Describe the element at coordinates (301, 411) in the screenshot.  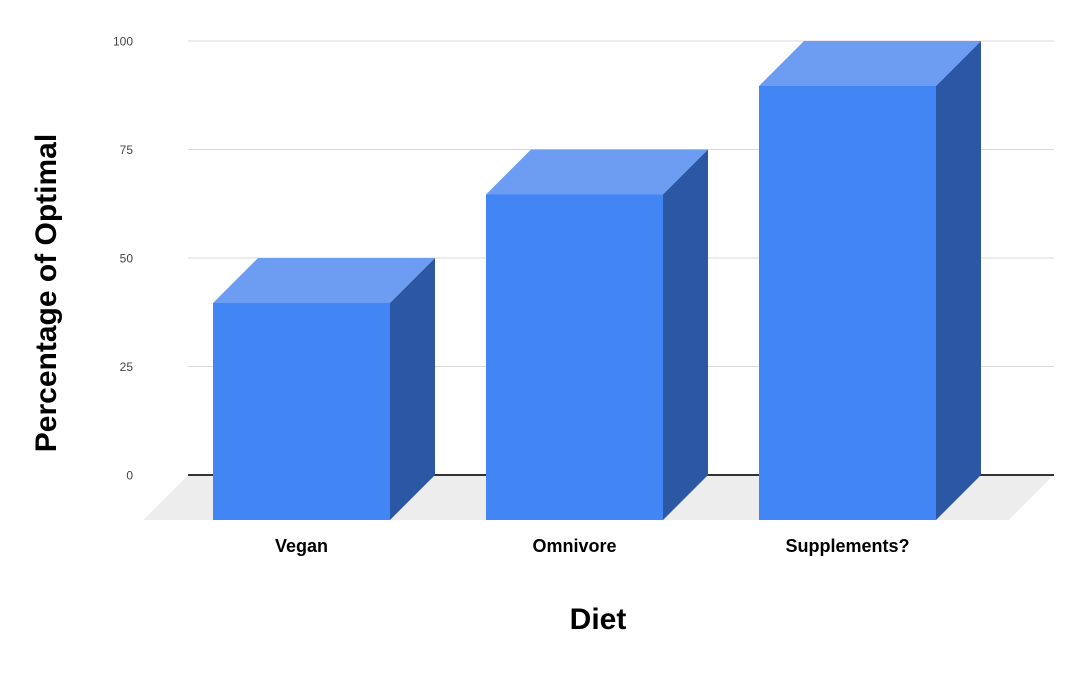
I see `bar-front-face-vegan` at that location.